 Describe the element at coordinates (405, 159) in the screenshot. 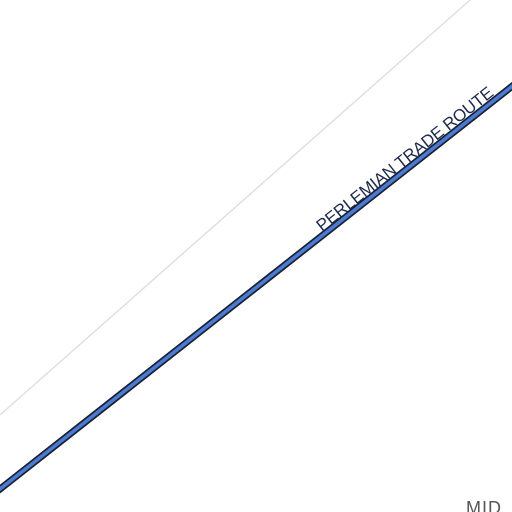

I see `trade-route-label: PERLEMIAN TRADE ROUTE` at that location.